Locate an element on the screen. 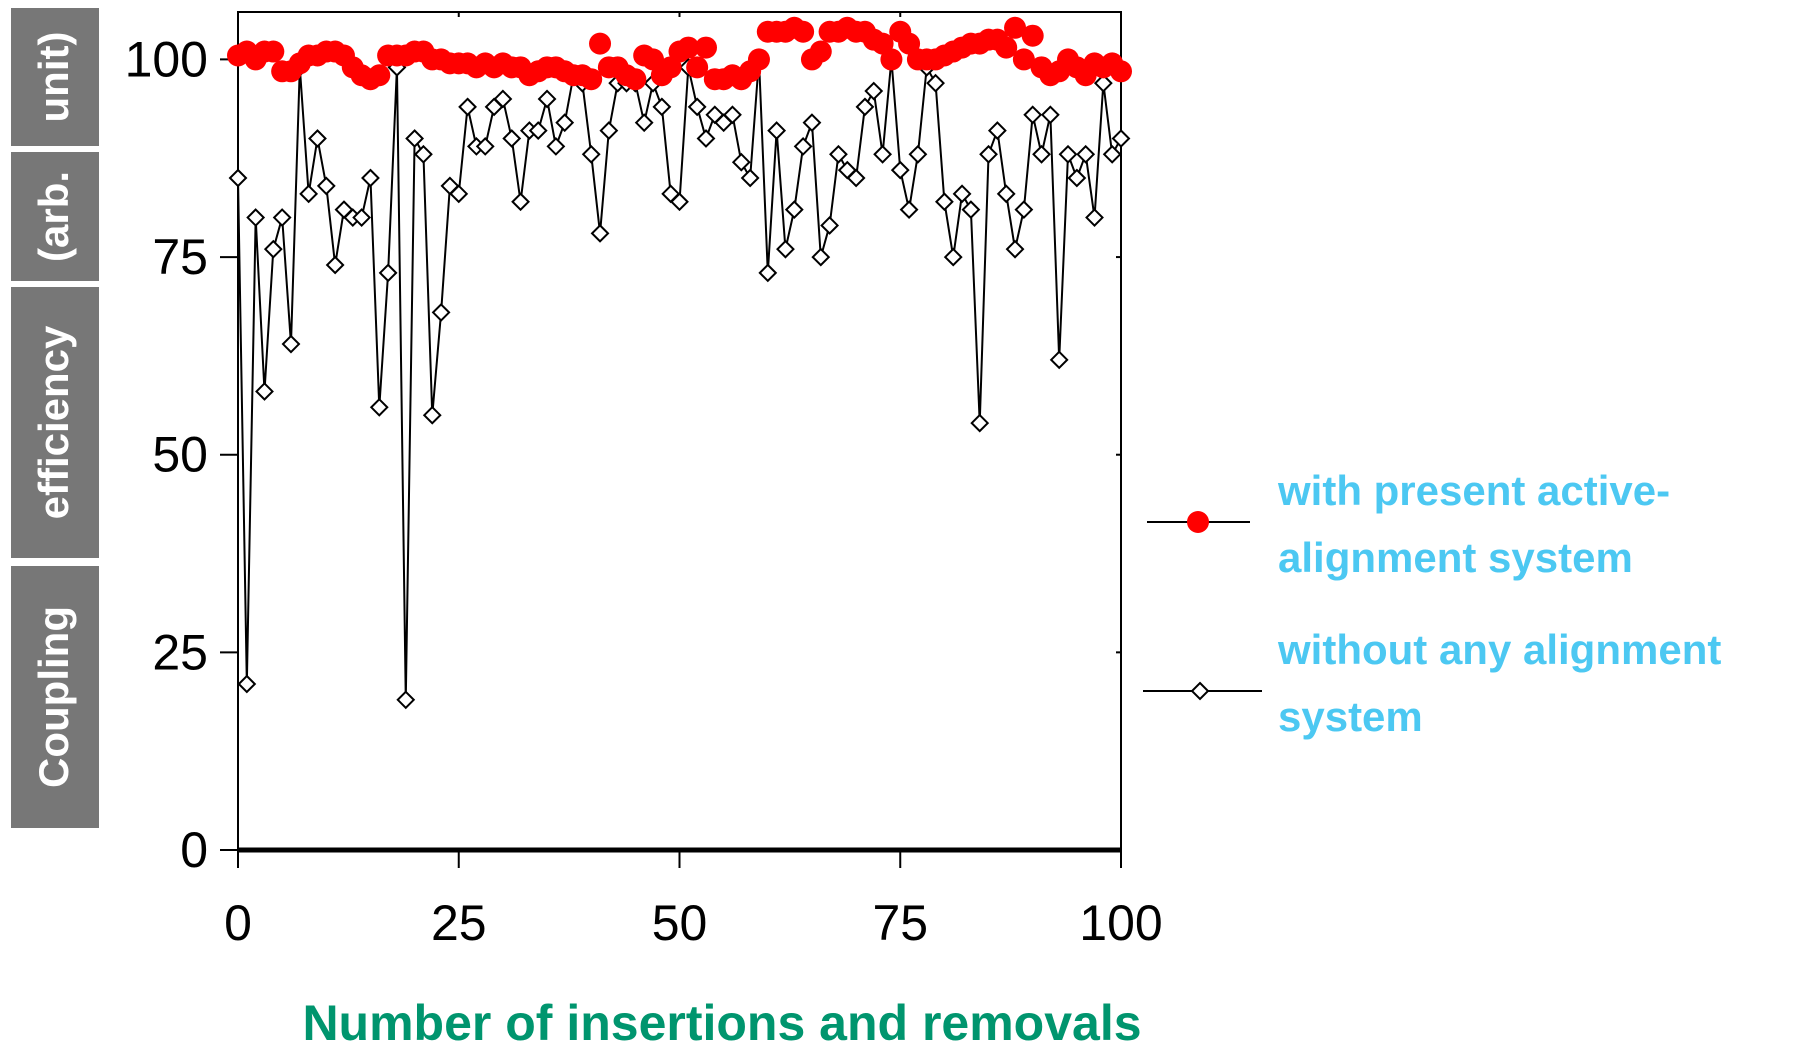  y-label-word: efficiency is located at coordinates (53, 422).